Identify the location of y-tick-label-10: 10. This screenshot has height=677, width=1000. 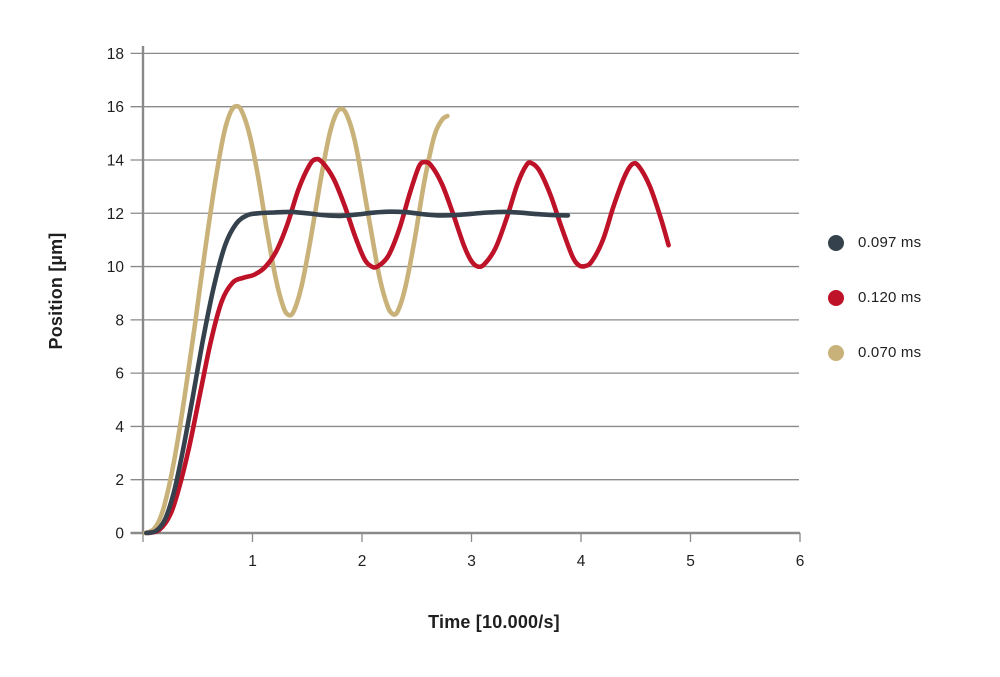
(116, 267).